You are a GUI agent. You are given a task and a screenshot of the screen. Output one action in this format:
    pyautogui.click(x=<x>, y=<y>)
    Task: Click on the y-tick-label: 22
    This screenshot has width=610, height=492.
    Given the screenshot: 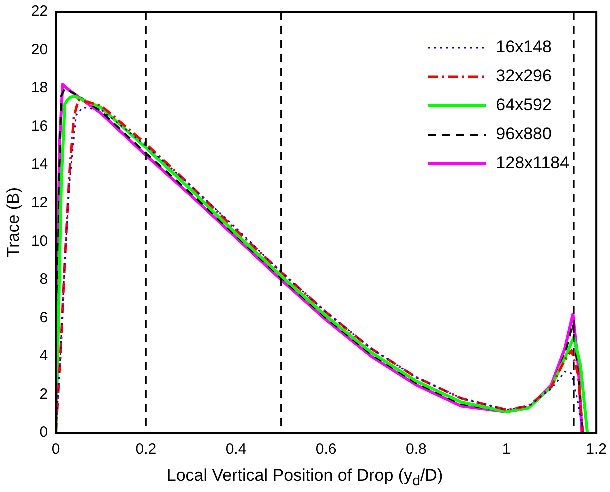 What is the action you would take?
    pyautogui.click(x=39, y=11)
    